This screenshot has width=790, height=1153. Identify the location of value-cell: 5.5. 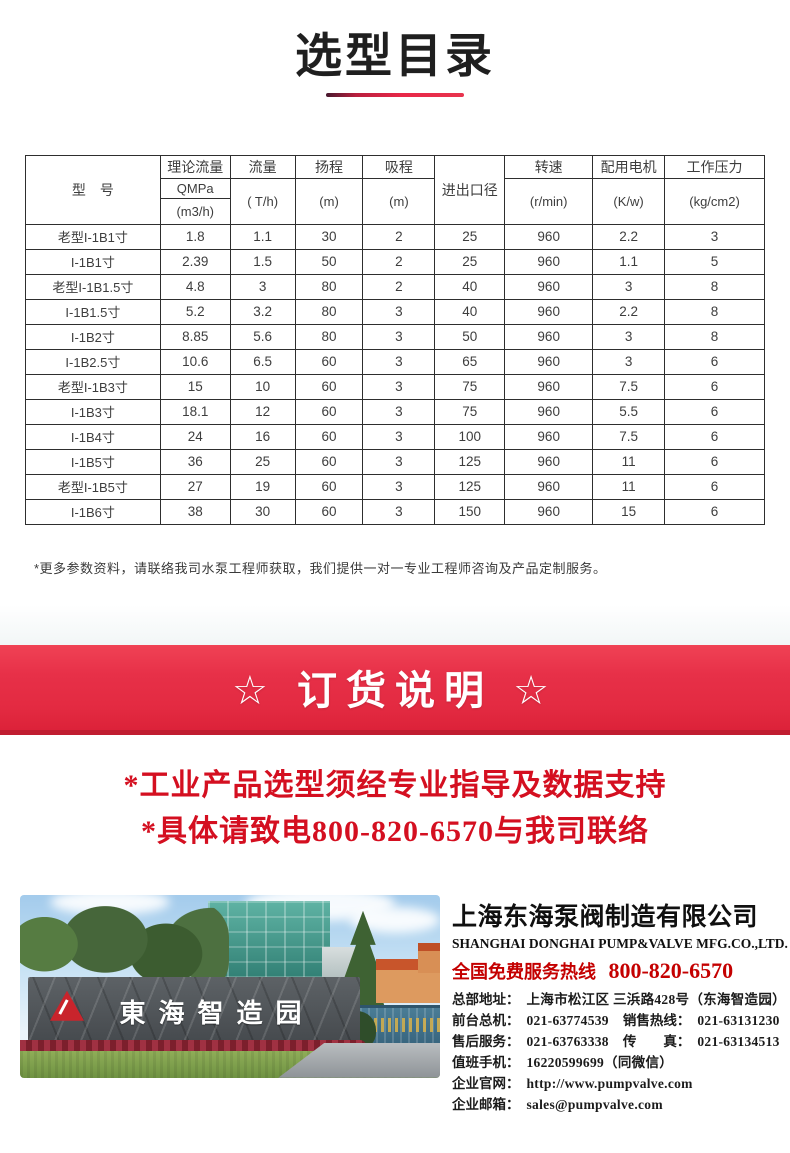
(629, 411).